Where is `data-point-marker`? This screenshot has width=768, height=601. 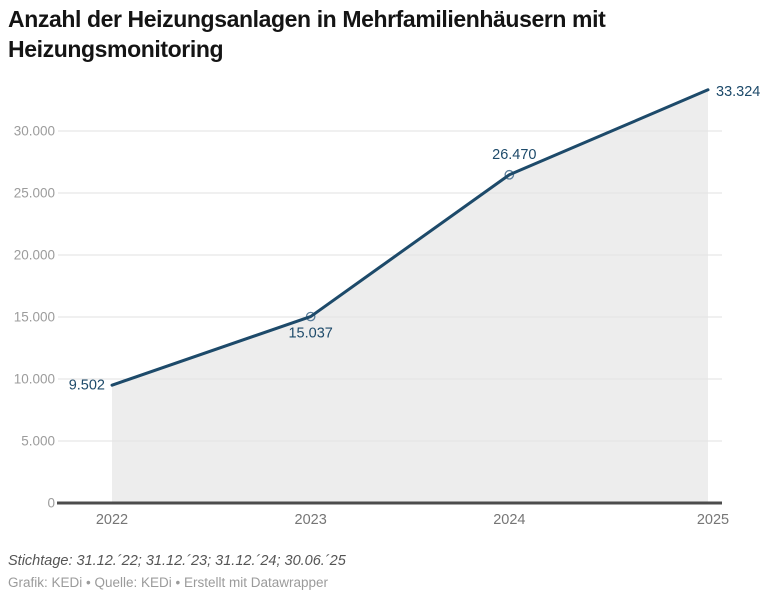
data-point-marker is located at coordinates (509, 174).